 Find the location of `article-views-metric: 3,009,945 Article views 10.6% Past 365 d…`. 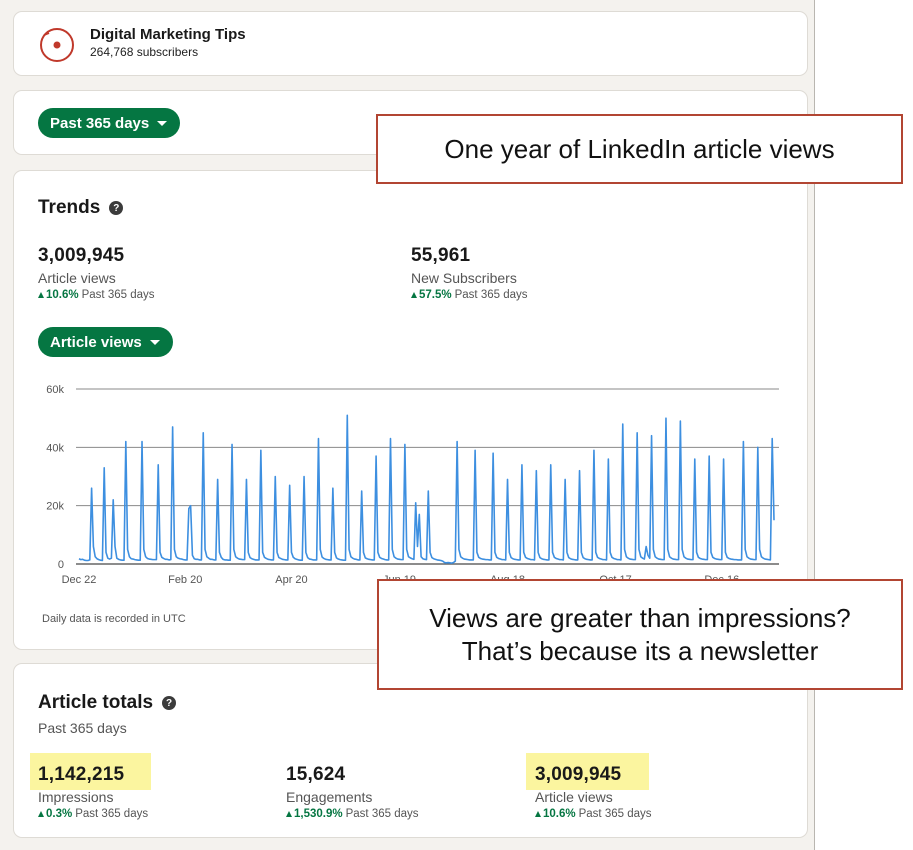

article-views-metric: 3,009,945 Article views 10.6% Past 365 d… is located at coordinates (96, 273).